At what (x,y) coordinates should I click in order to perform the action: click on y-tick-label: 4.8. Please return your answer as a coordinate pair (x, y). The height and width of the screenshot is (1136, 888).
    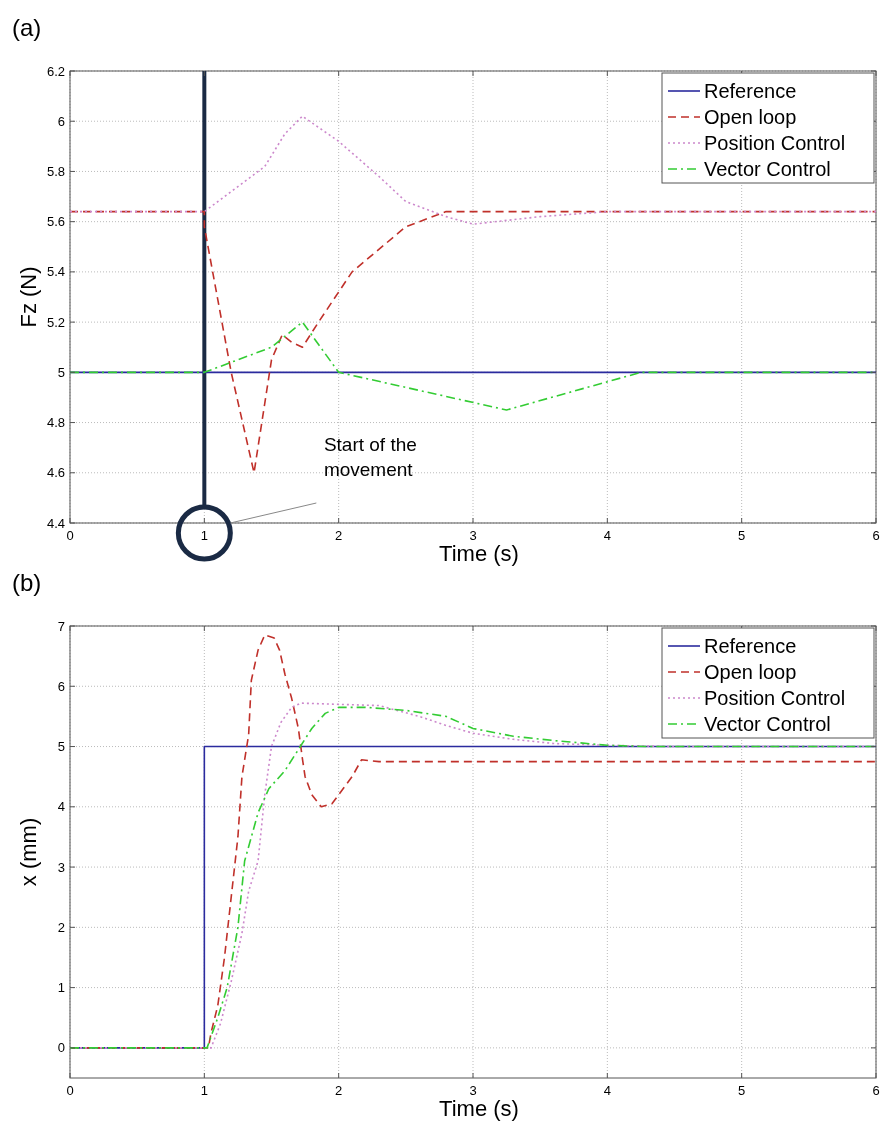
    Looking at the image, I should click on (55, 423).